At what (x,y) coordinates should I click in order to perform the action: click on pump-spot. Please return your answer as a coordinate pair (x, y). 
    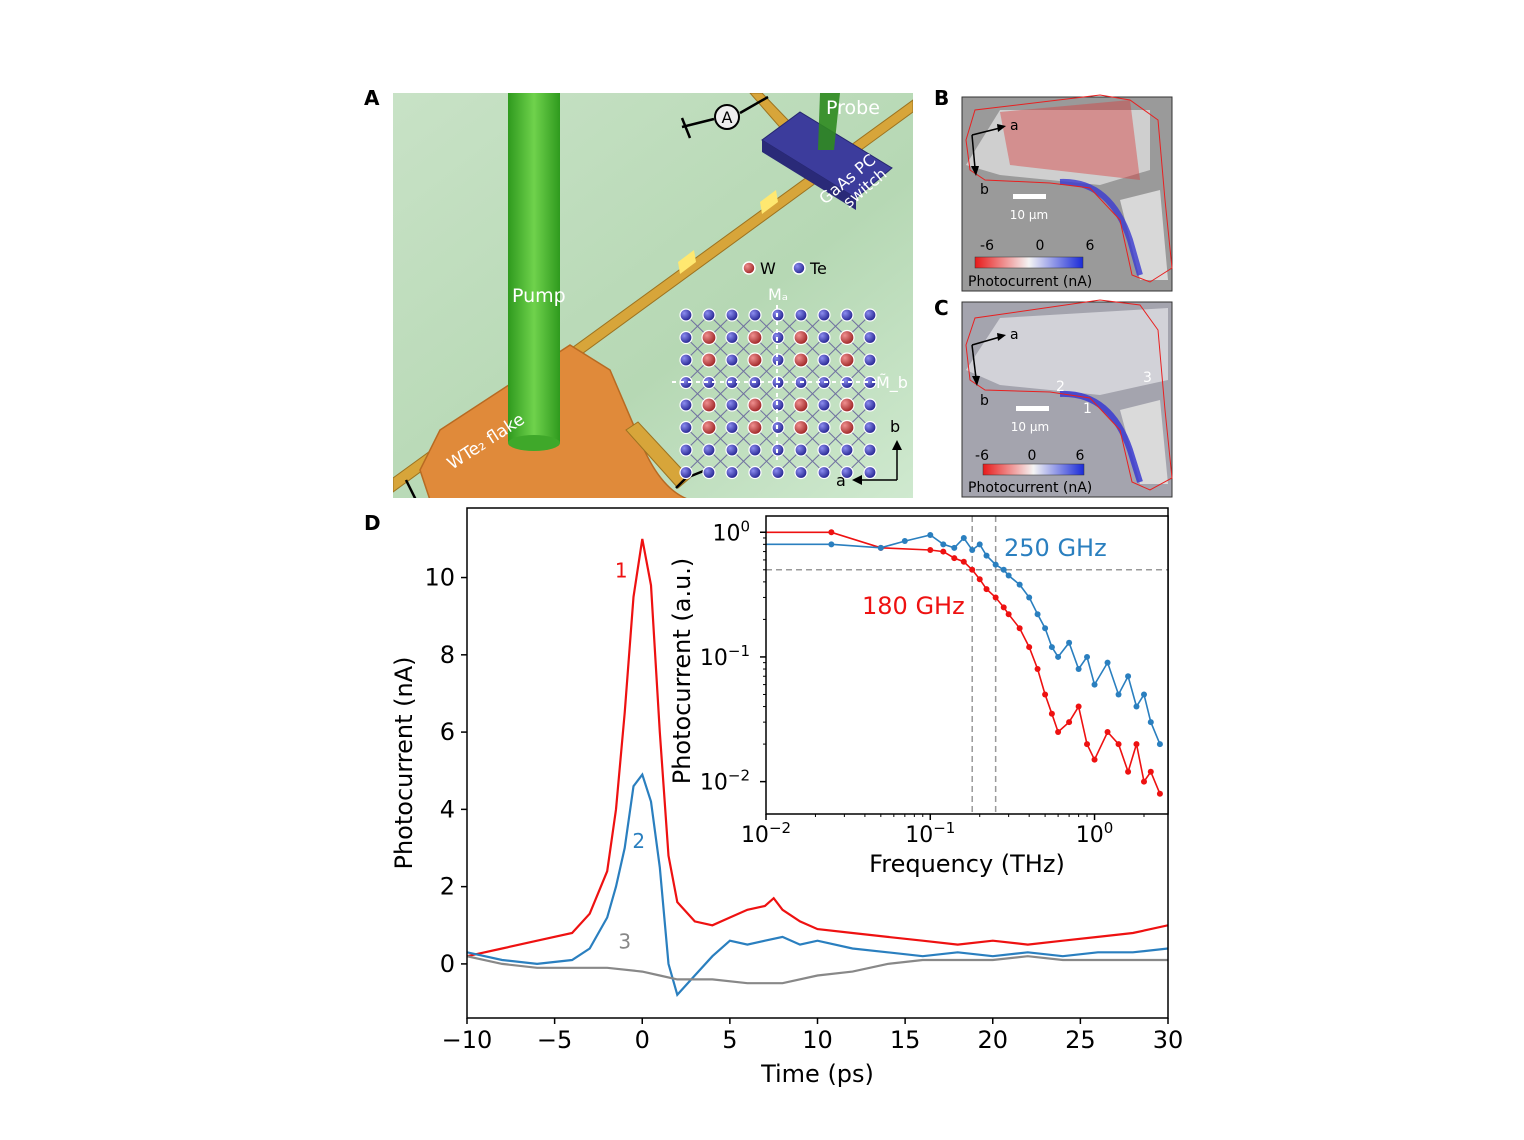
    Looking at the image, I should click on (534, 443).